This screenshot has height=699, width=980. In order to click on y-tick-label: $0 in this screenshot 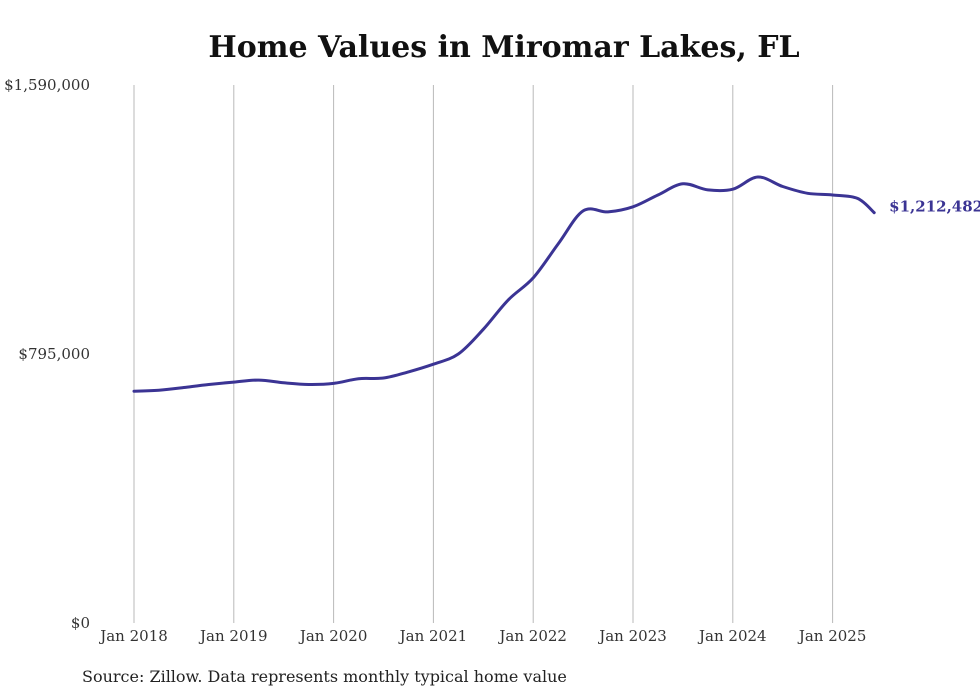, I will do `click(80, 623)`.